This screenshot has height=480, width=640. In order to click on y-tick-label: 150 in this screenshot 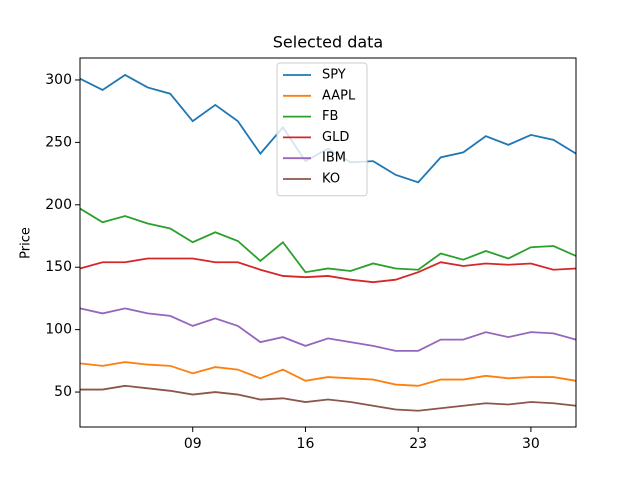, I will do `click(58, 267)`.